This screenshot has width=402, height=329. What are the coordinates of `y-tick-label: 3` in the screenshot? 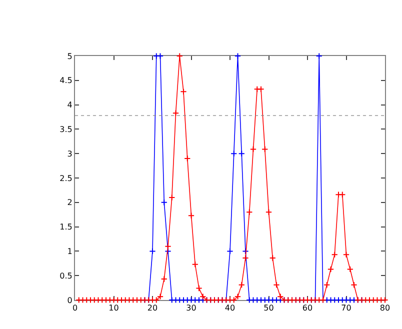 It's located at (69, 153).